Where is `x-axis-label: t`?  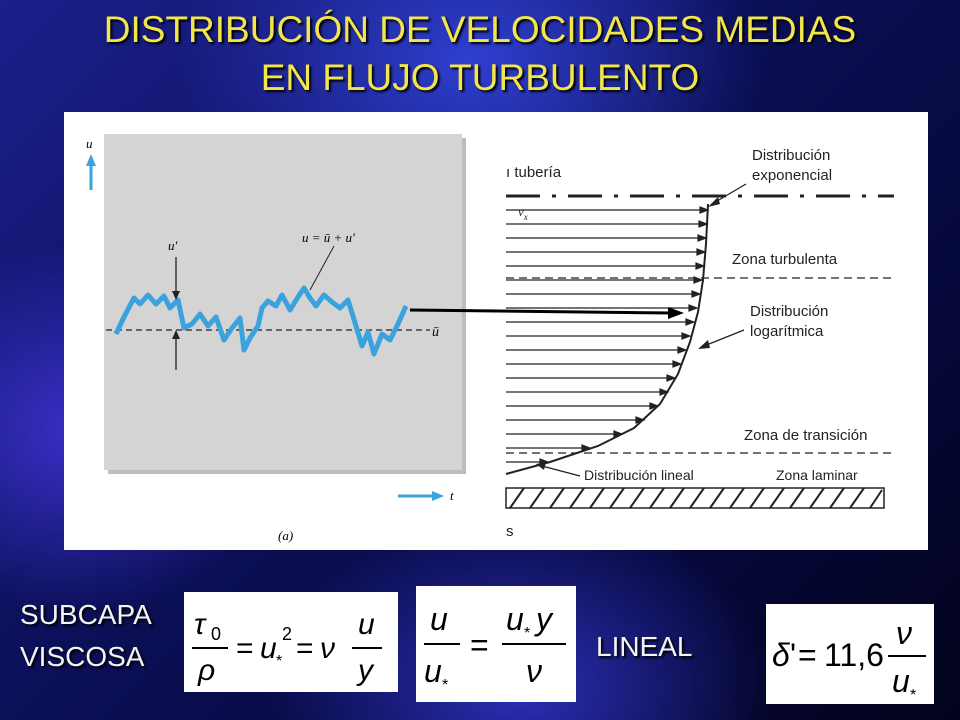
x-axis-label: t is located at coordinates (452, 495).